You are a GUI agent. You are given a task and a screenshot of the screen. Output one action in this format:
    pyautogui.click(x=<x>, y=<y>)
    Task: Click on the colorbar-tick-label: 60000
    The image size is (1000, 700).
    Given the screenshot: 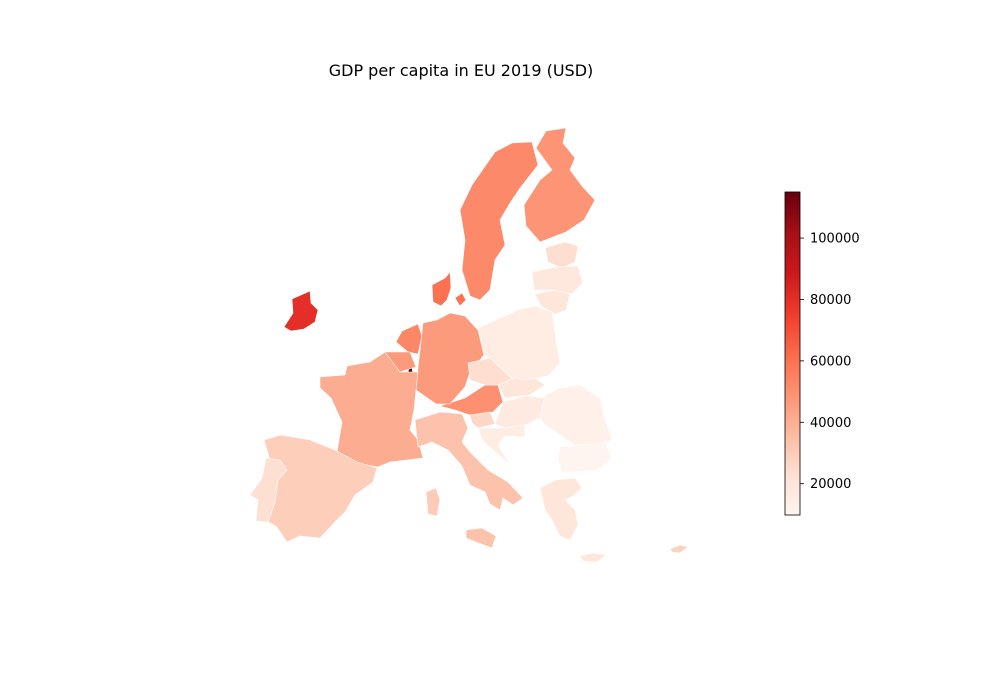 What is the action you would take?
    pyautogui.click(x=830, y=361)
    